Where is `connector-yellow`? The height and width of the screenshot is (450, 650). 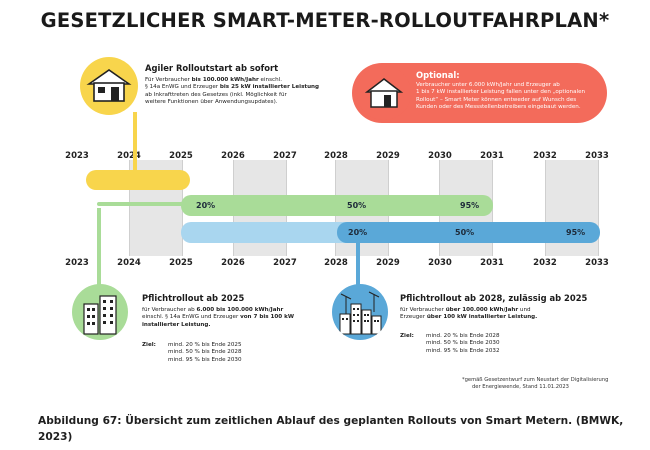
connector-yellow is located at coordinates (135, 143).